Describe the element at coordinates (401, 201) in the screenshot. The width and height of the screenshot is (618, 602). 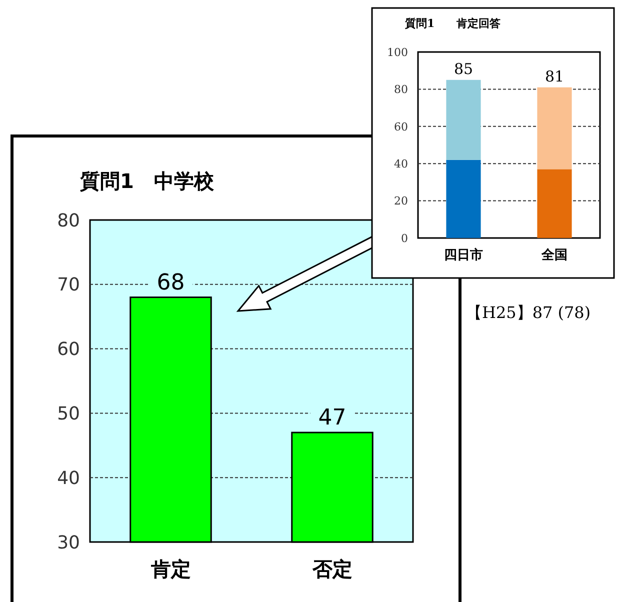
I see `y-tick-label: 20` at that location.